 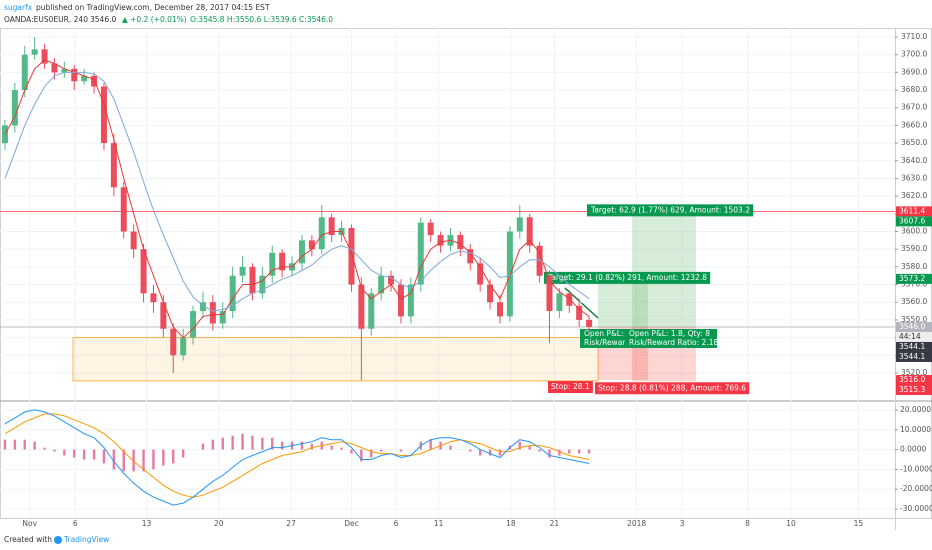 What do you see at coordinates (914, 195) in the screenshot?
I see `y-tick-label: 3620.0` at bounding box center [914, 195].